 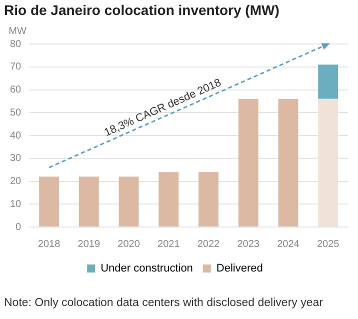 I want to click on x-tick-label: 2025, so click(x=328, y=244).